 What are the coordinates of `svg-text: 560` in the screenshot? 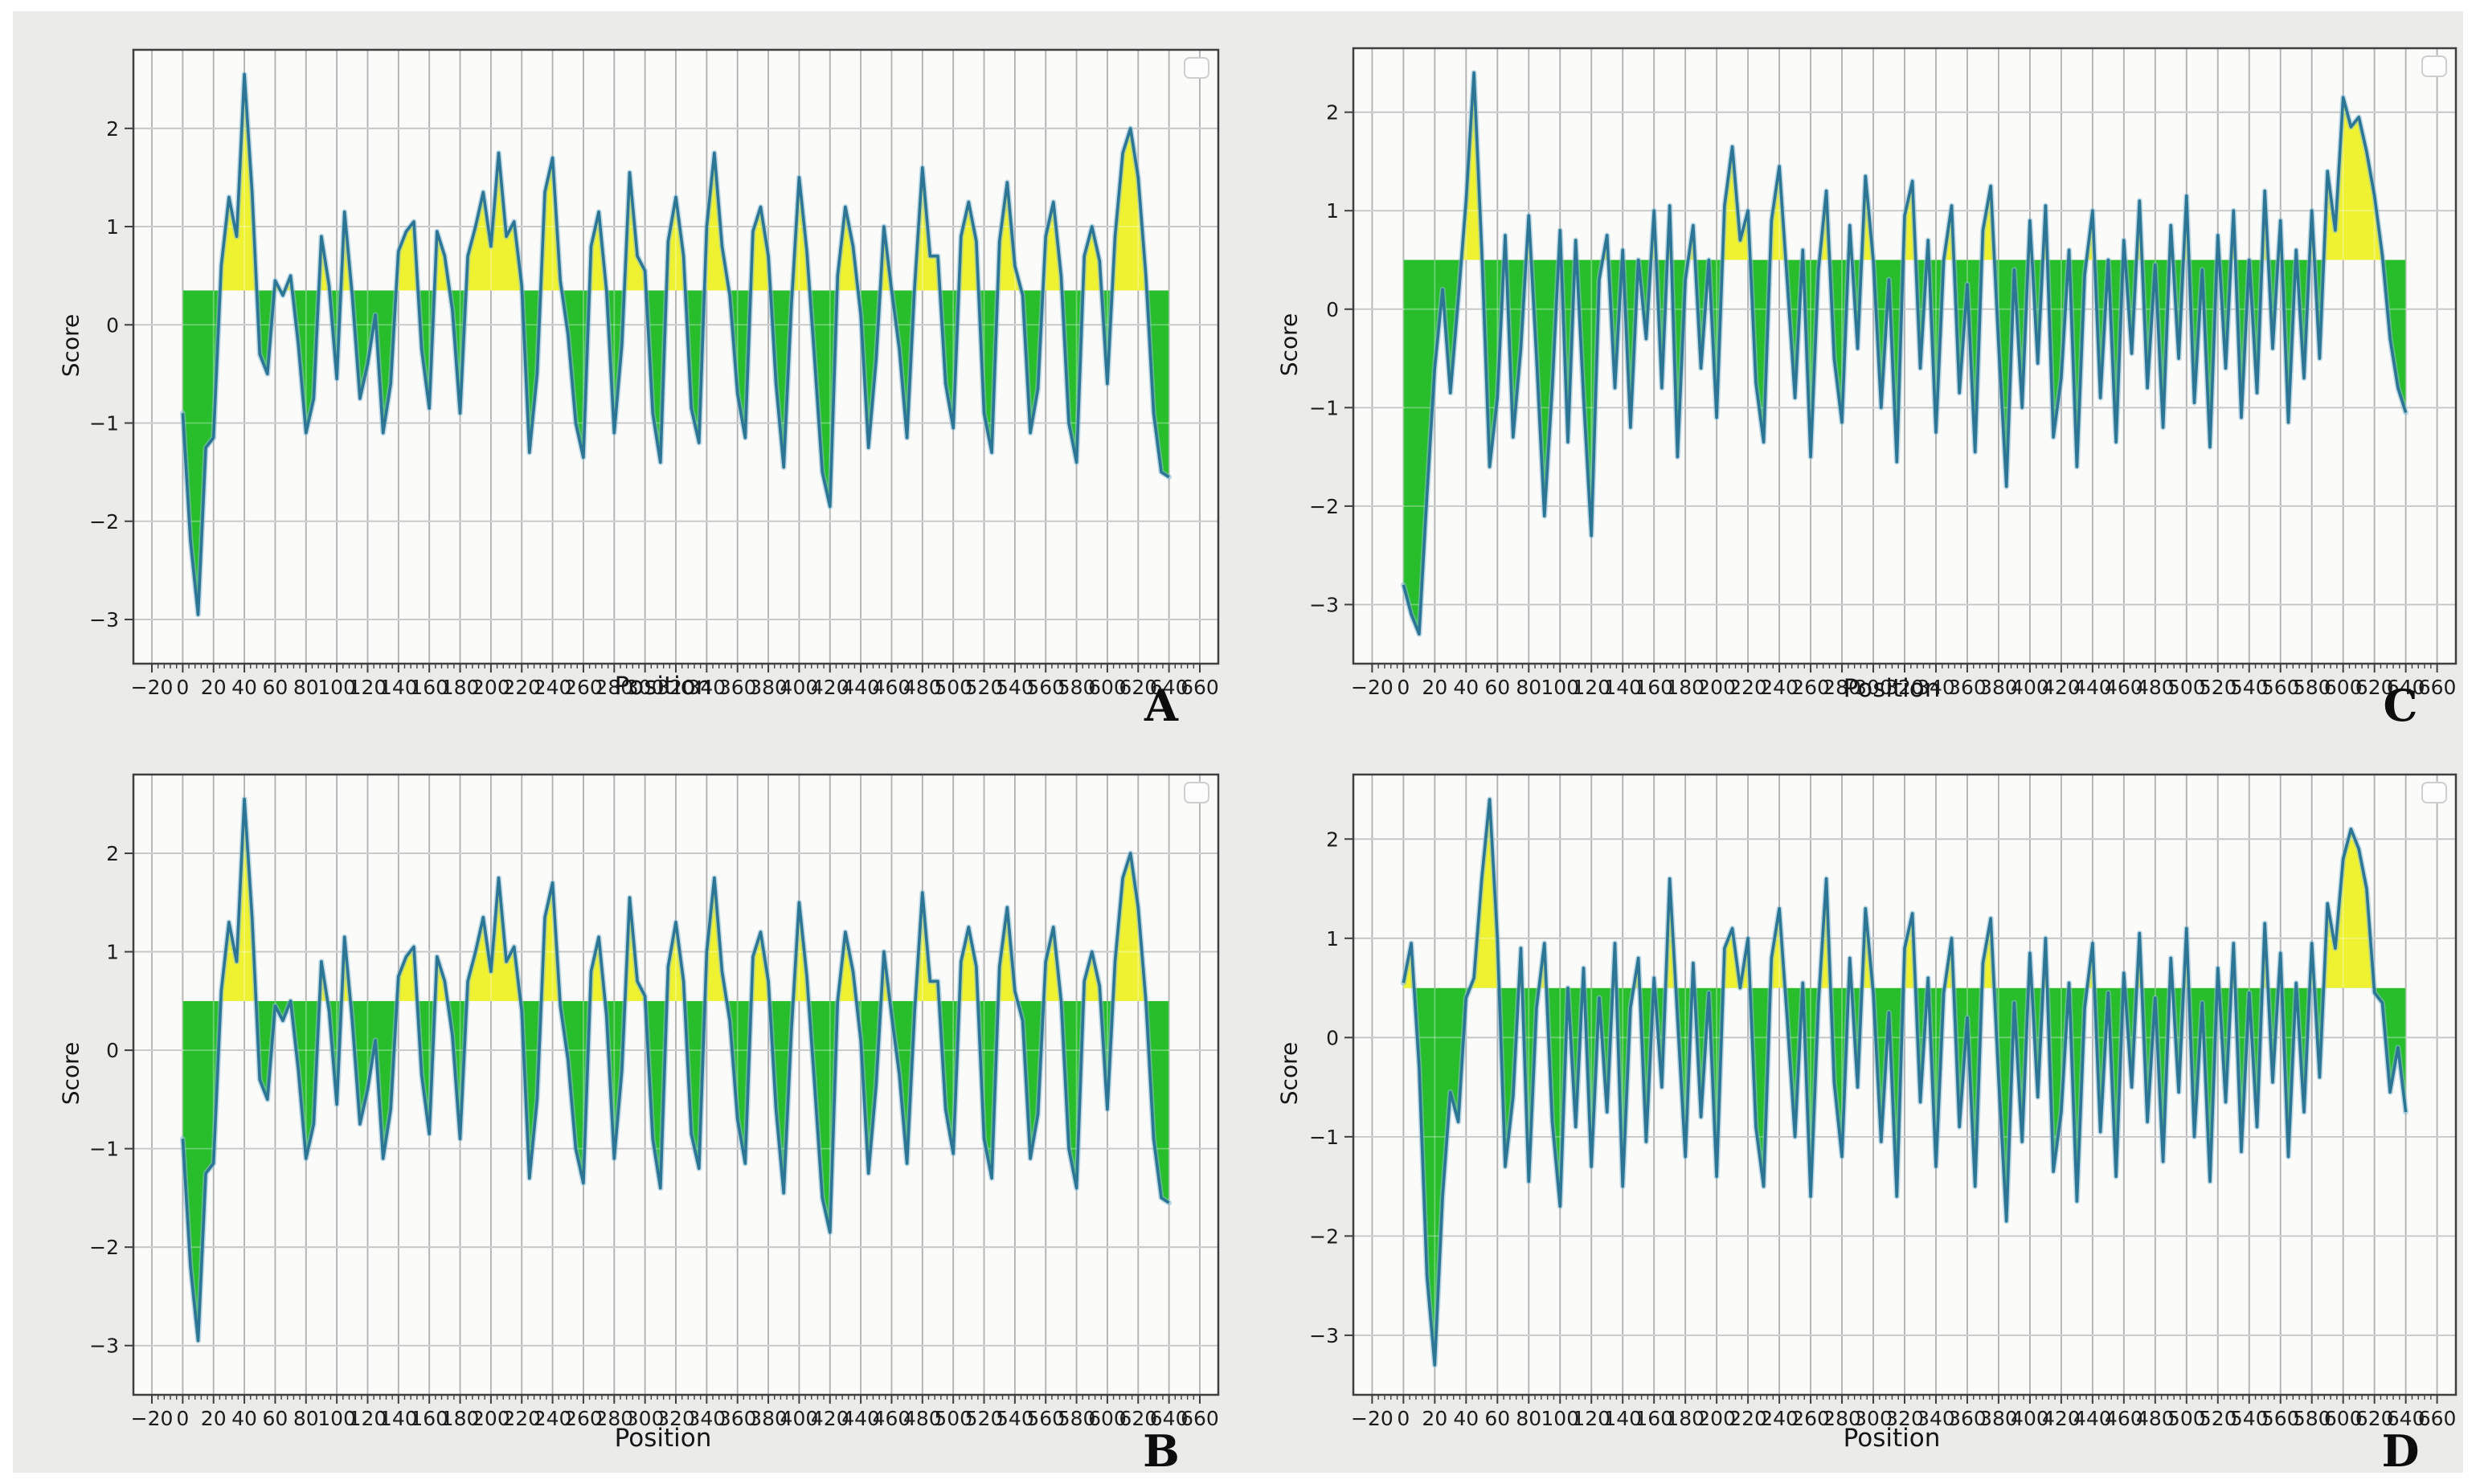 It's located at (2280, 1418).